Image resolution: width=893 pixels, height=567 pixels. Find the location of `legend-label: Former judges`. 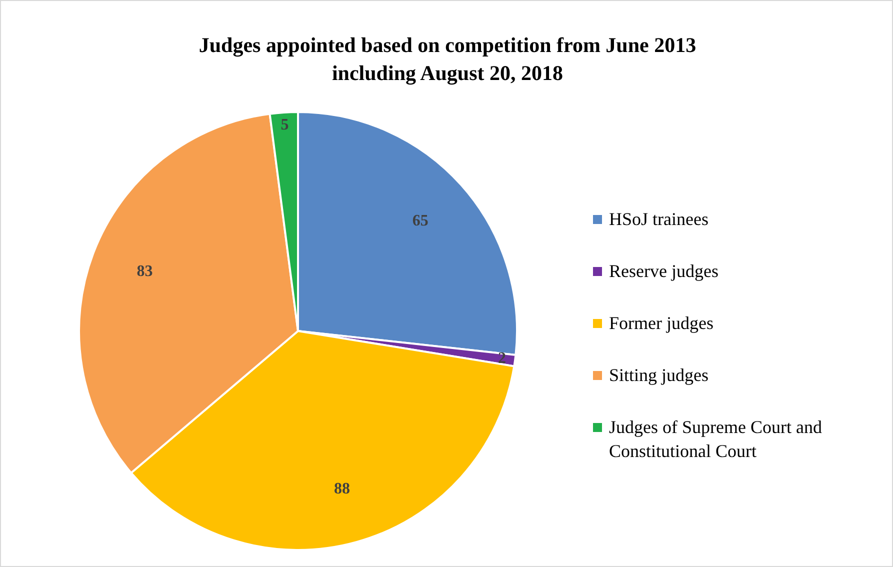

legend-label: Former judges is located at coordinates (661, 323).